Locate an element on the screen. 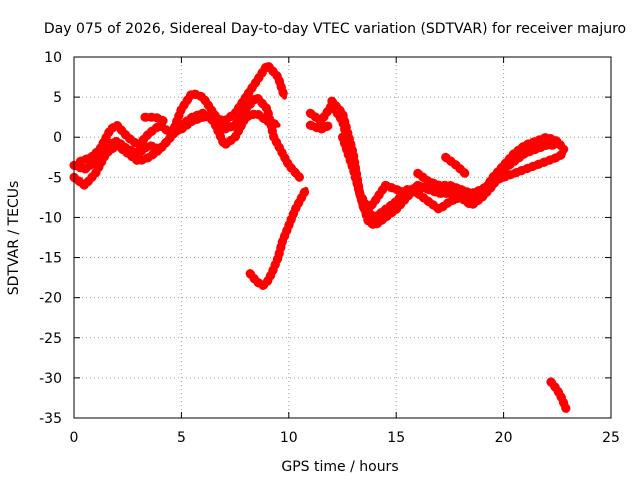 Image resolution: width=640 pixels, height=480 pixels. series-arc-6-markers is located at coordinates (450, 177).